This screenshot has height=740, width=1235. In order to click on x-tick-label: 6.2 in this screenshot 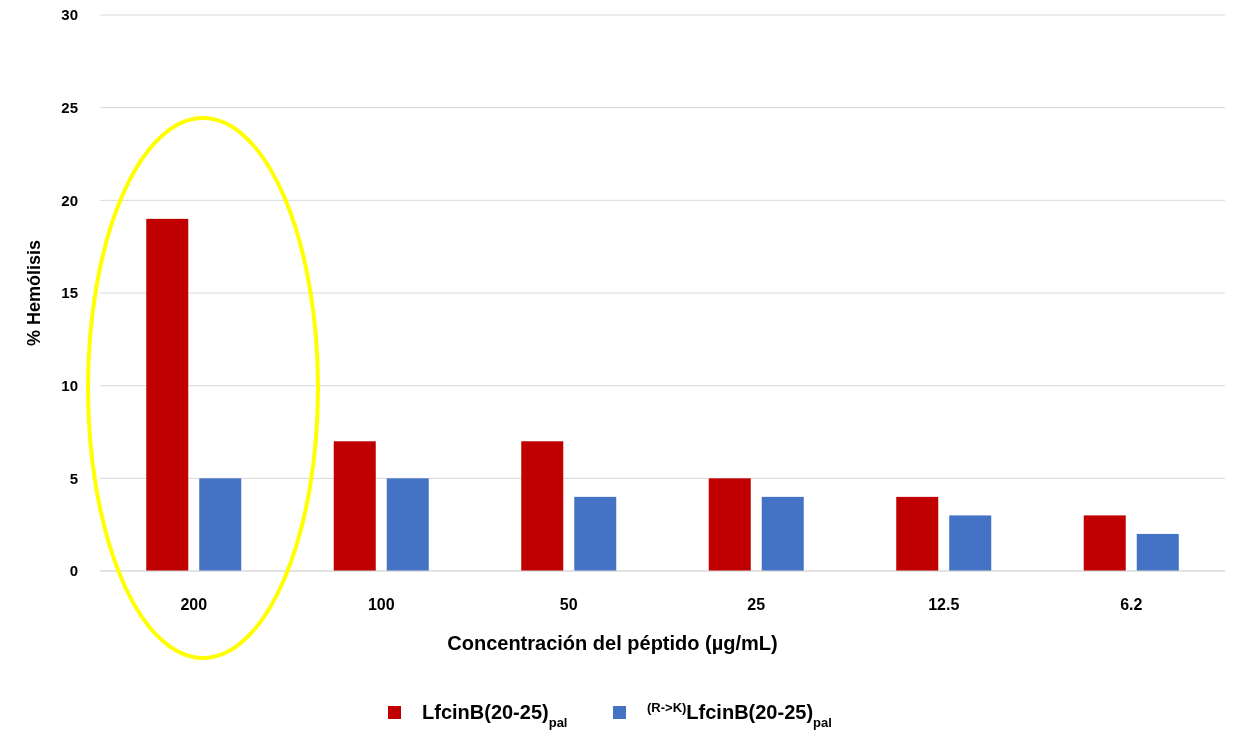, I will do `click(1131, 604)`.